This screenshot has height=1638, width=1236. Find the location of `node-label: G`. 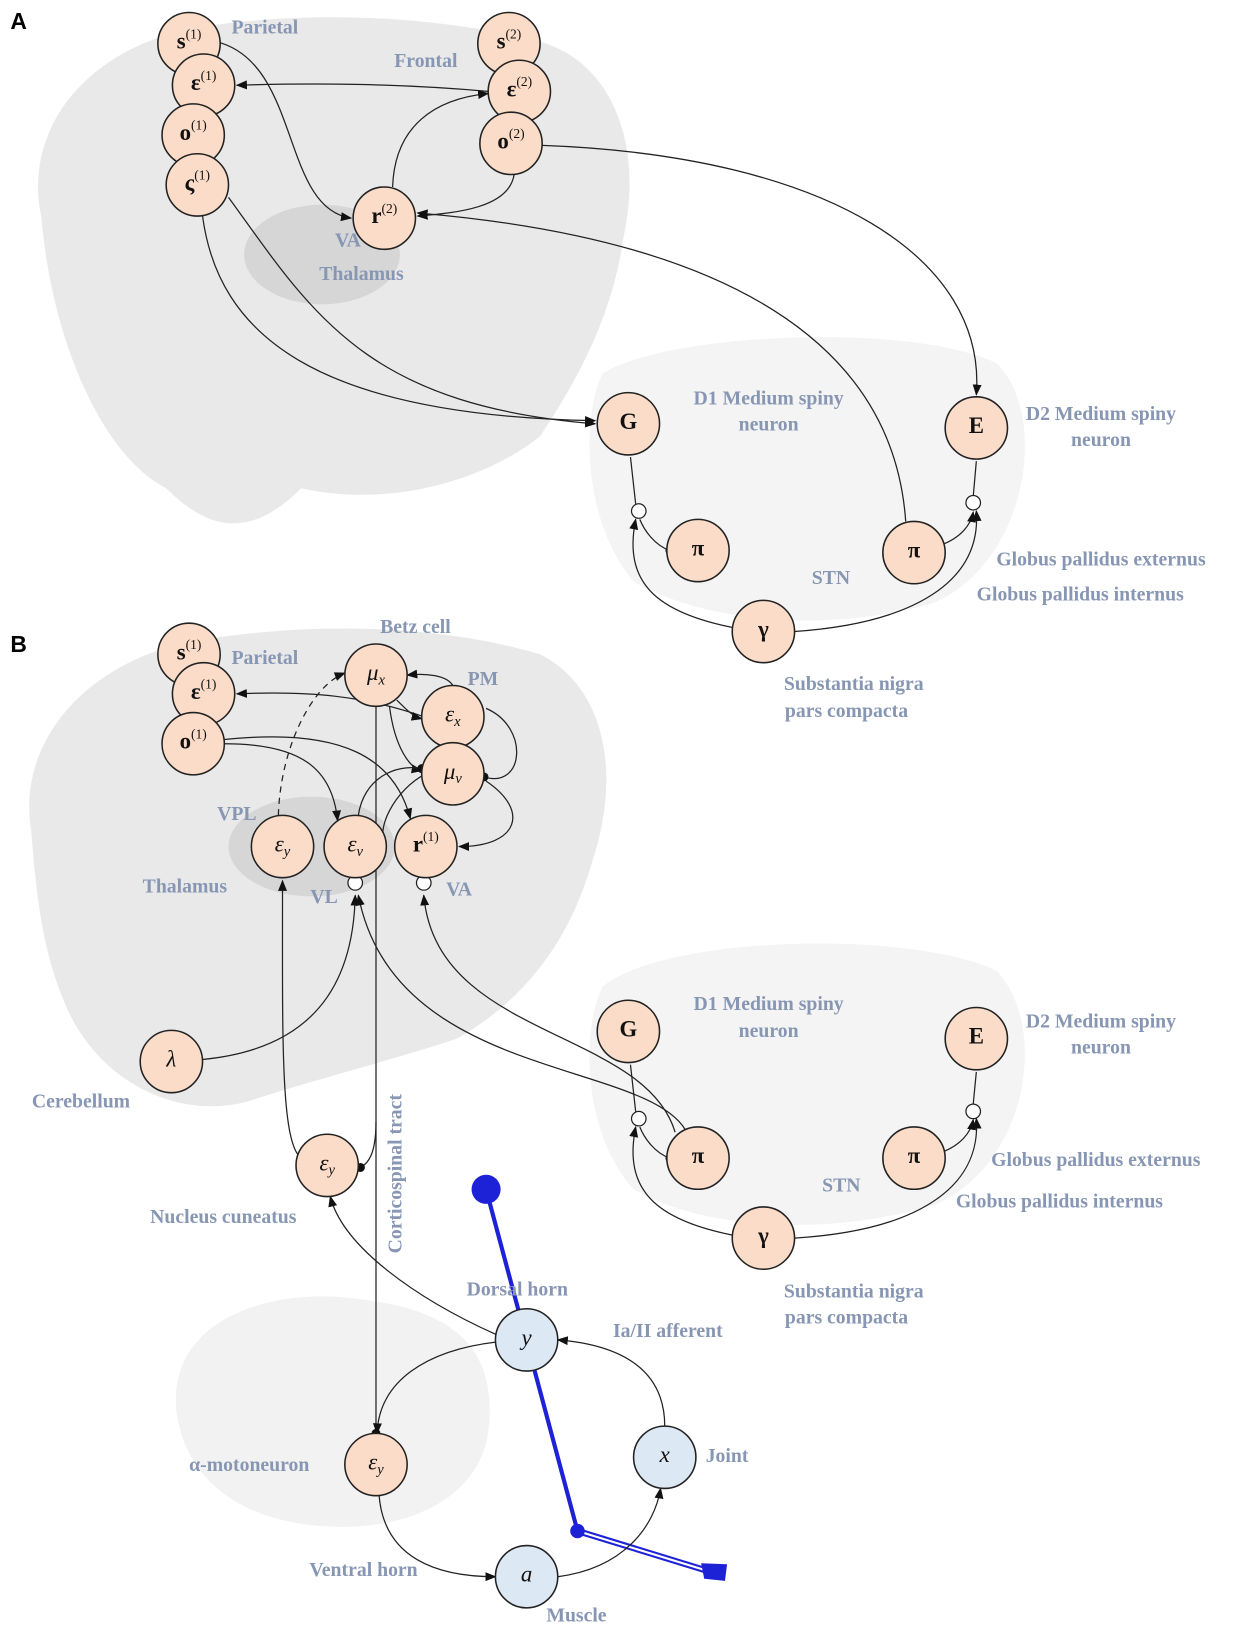

node-label: G is located at coordinates (628, 421).